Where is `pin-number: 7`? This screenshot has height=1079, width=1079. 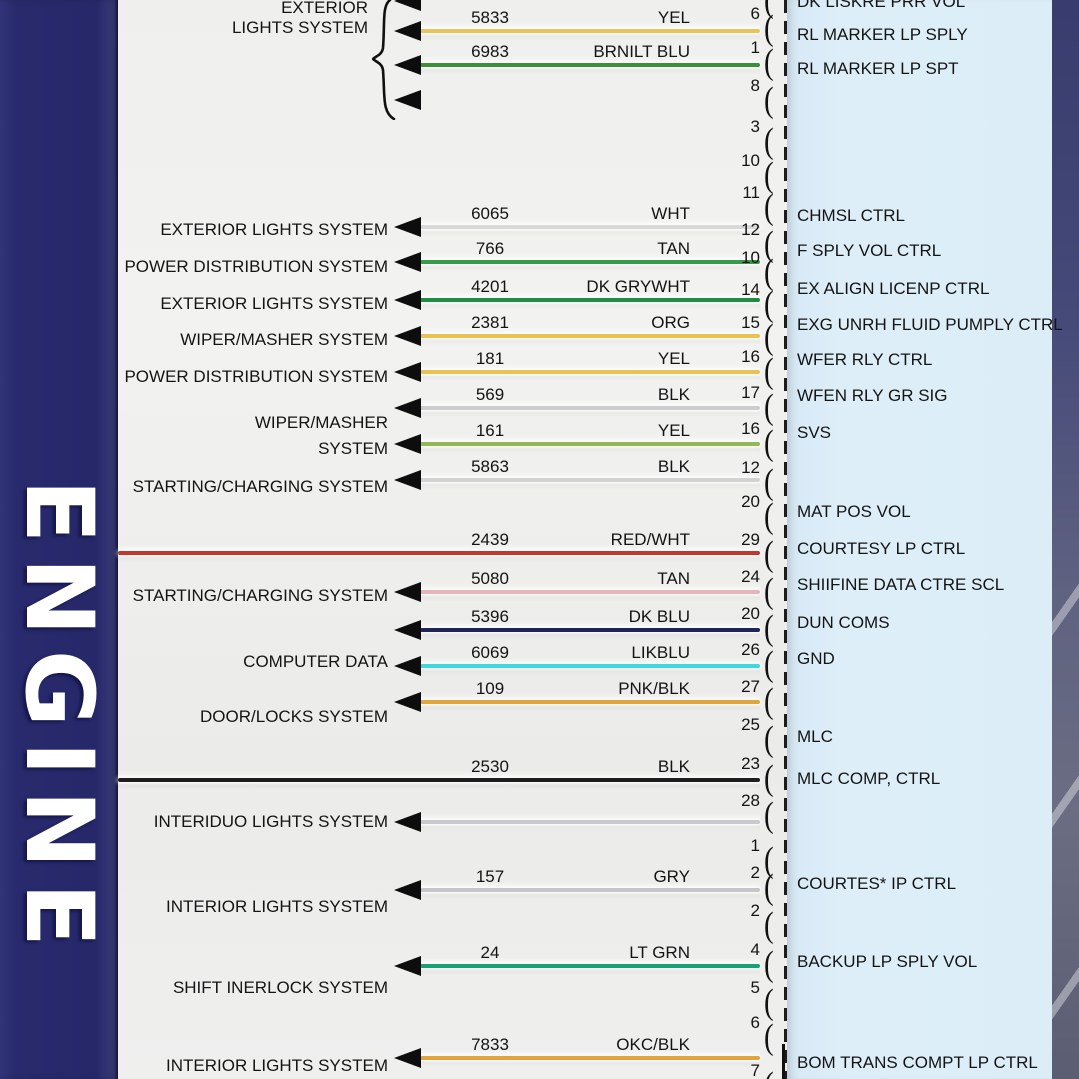
pin-number: 7 is located at coordinates (755, 1070).